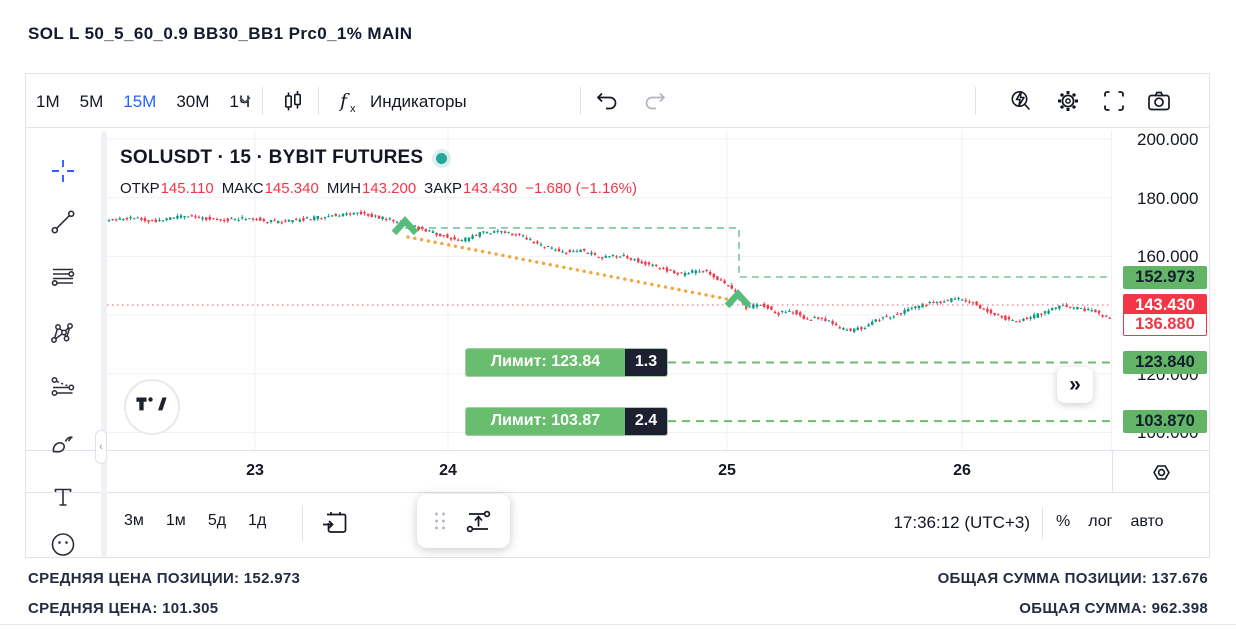 The height and width of the screenshot is (640, 1236). Describe the element at coordinates (418, 101) in the screenshot. I see `indicators-label: Индикаторы` at that location.